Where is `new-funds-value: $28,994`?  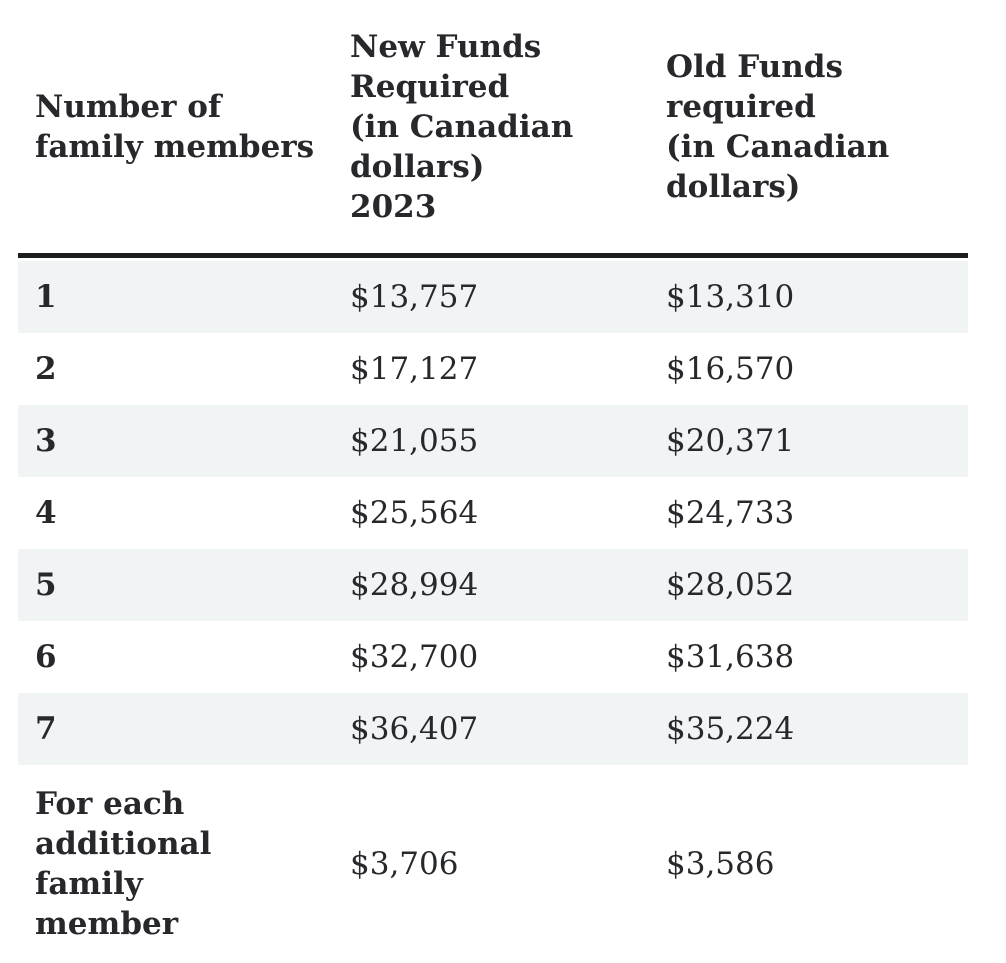
new-funds-value: $28,994 is located at coordinates (491, 585).